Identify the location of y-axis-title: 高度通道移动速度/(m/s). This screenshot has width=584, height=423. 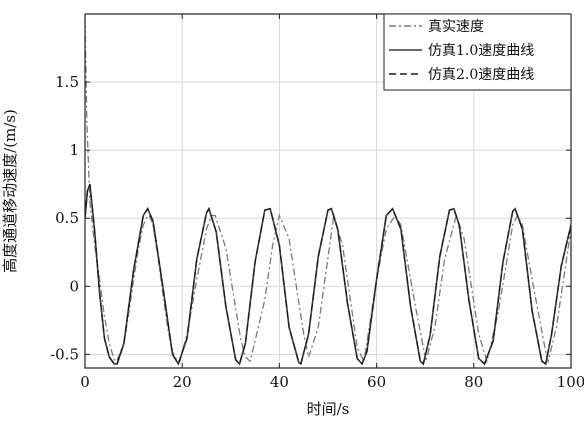
(10, 191).